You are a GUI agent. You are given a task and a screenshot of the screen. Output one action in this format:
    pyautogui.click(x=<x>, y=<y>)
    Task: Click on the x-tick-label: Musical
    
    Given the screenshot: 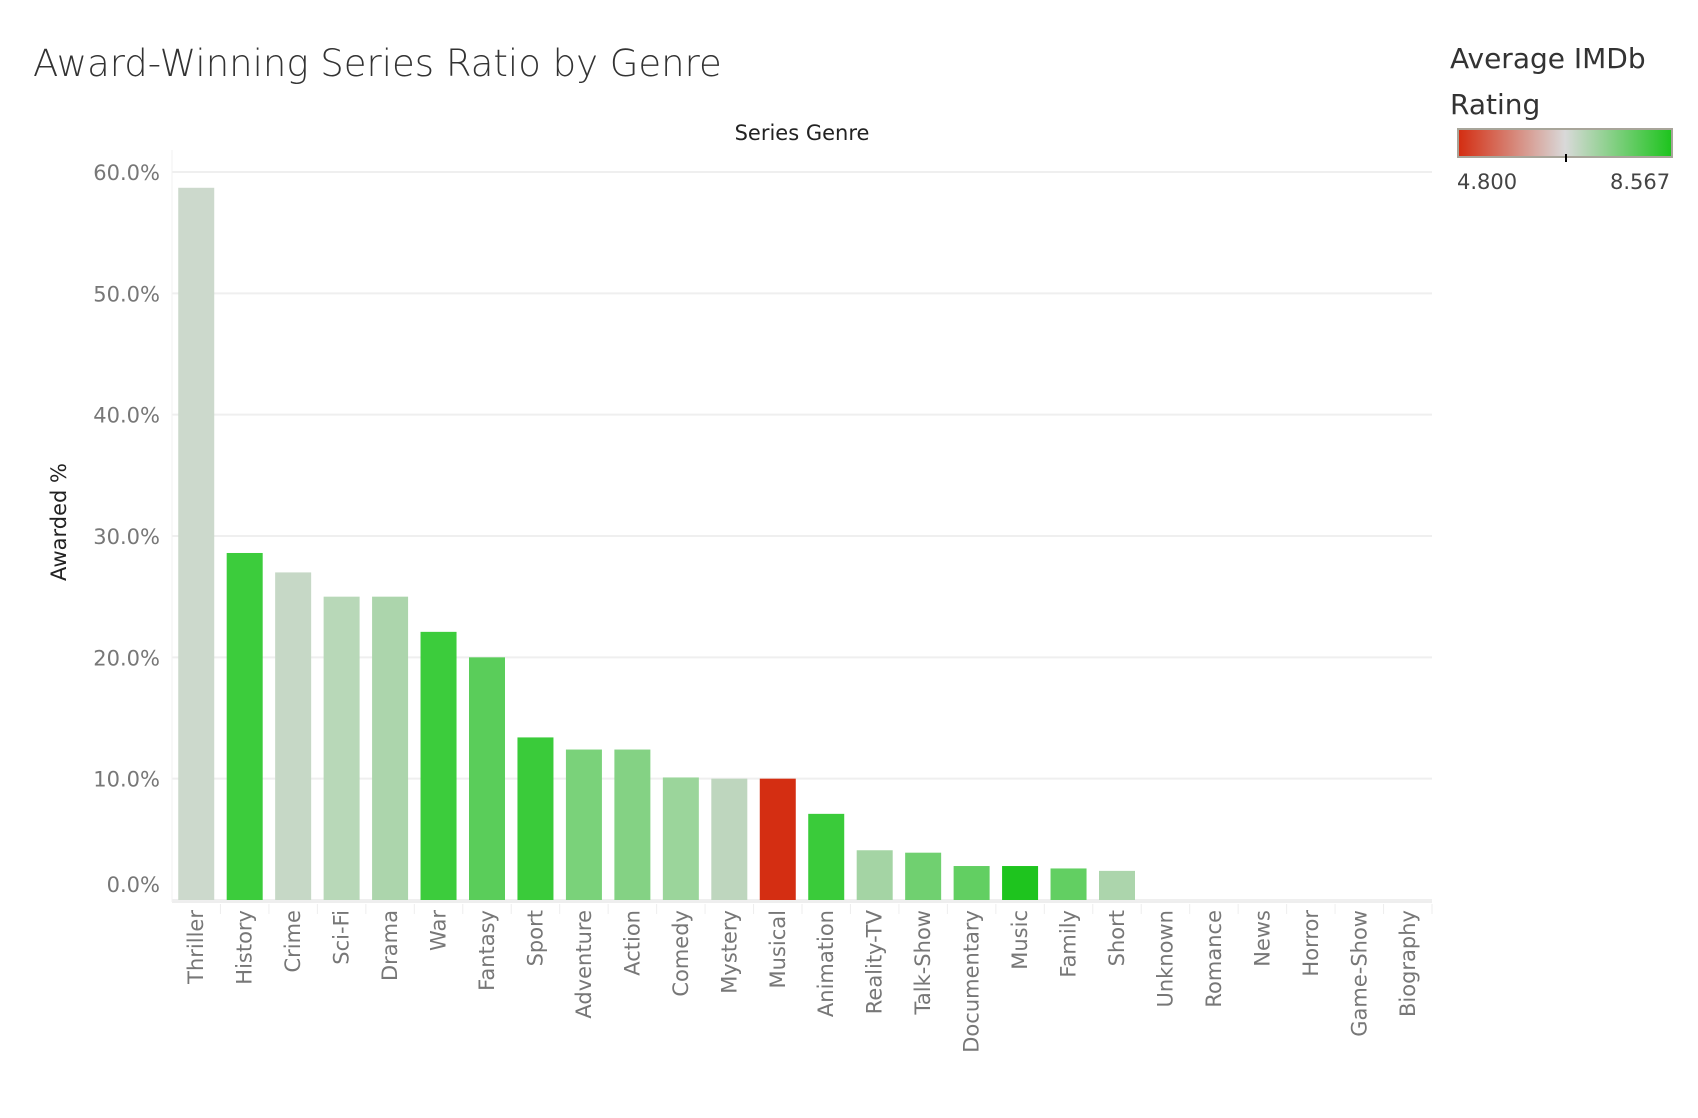 What is the action you would take?
    pyautogui.click(x=778, y=949)
    